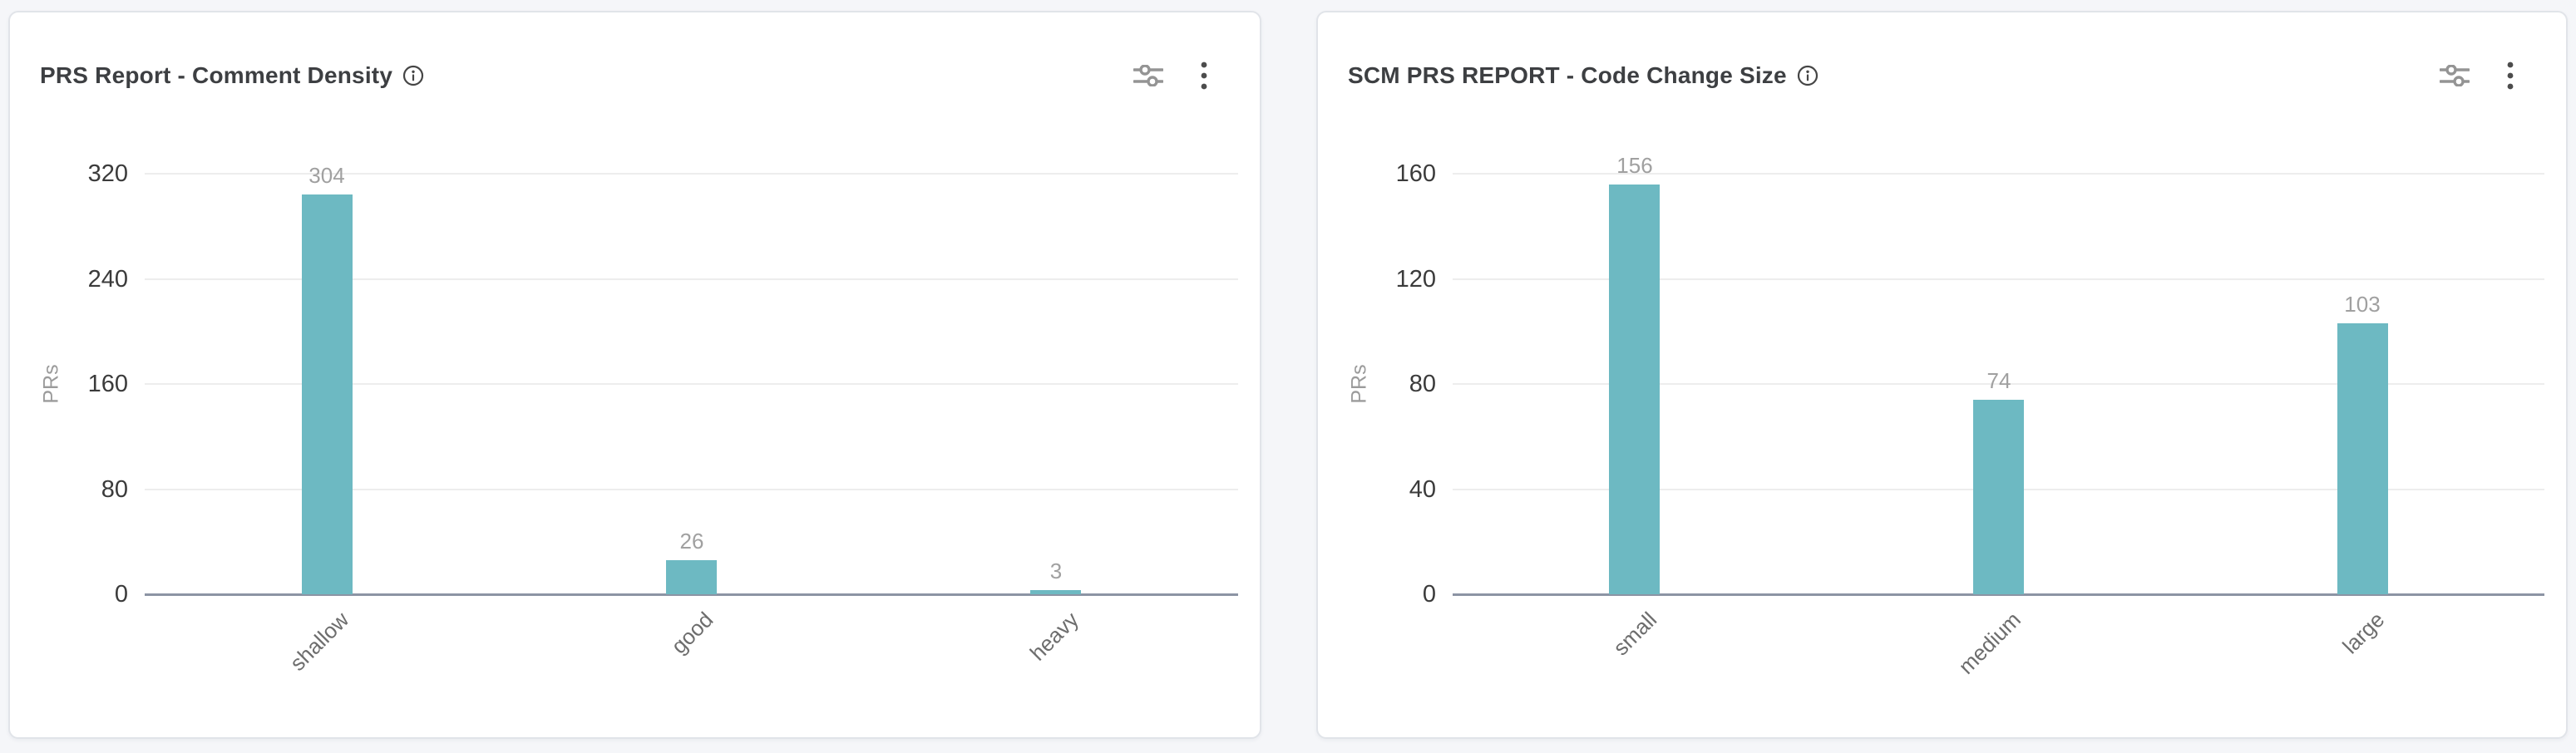  What do you see at coordinates (1422, 489) in the screenshot?
I see `y-axis-tick-label: 40` at bounding box center [1422, 489].